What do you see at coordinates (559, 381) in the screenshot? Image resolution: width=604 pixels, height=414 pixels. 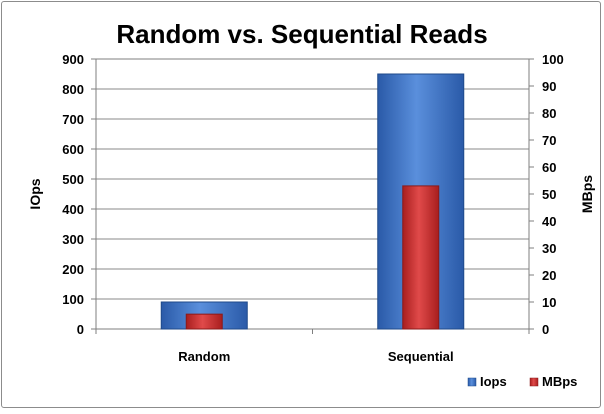 I see `legend-label-mbps: MBps` at bounding box center [559, 381].